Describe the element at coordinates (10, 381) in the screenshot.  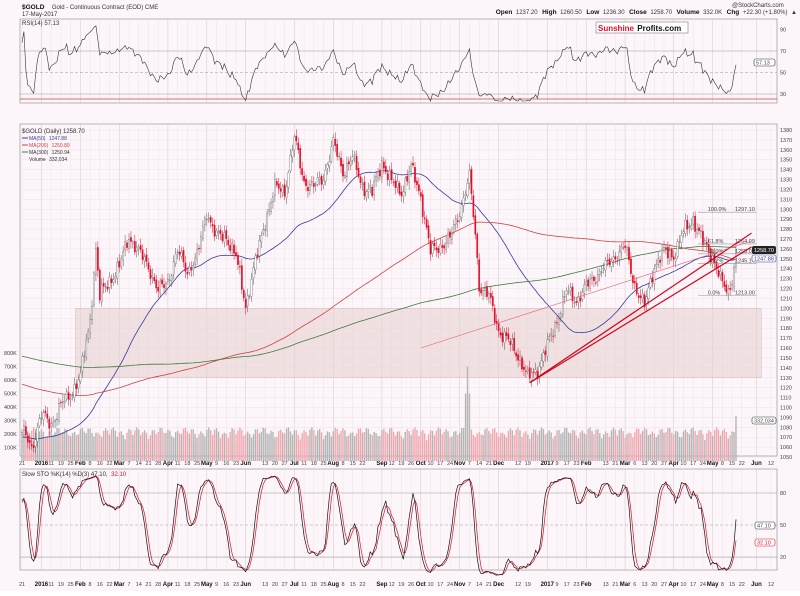
I see `volume-axis-label: 600K` at that location.